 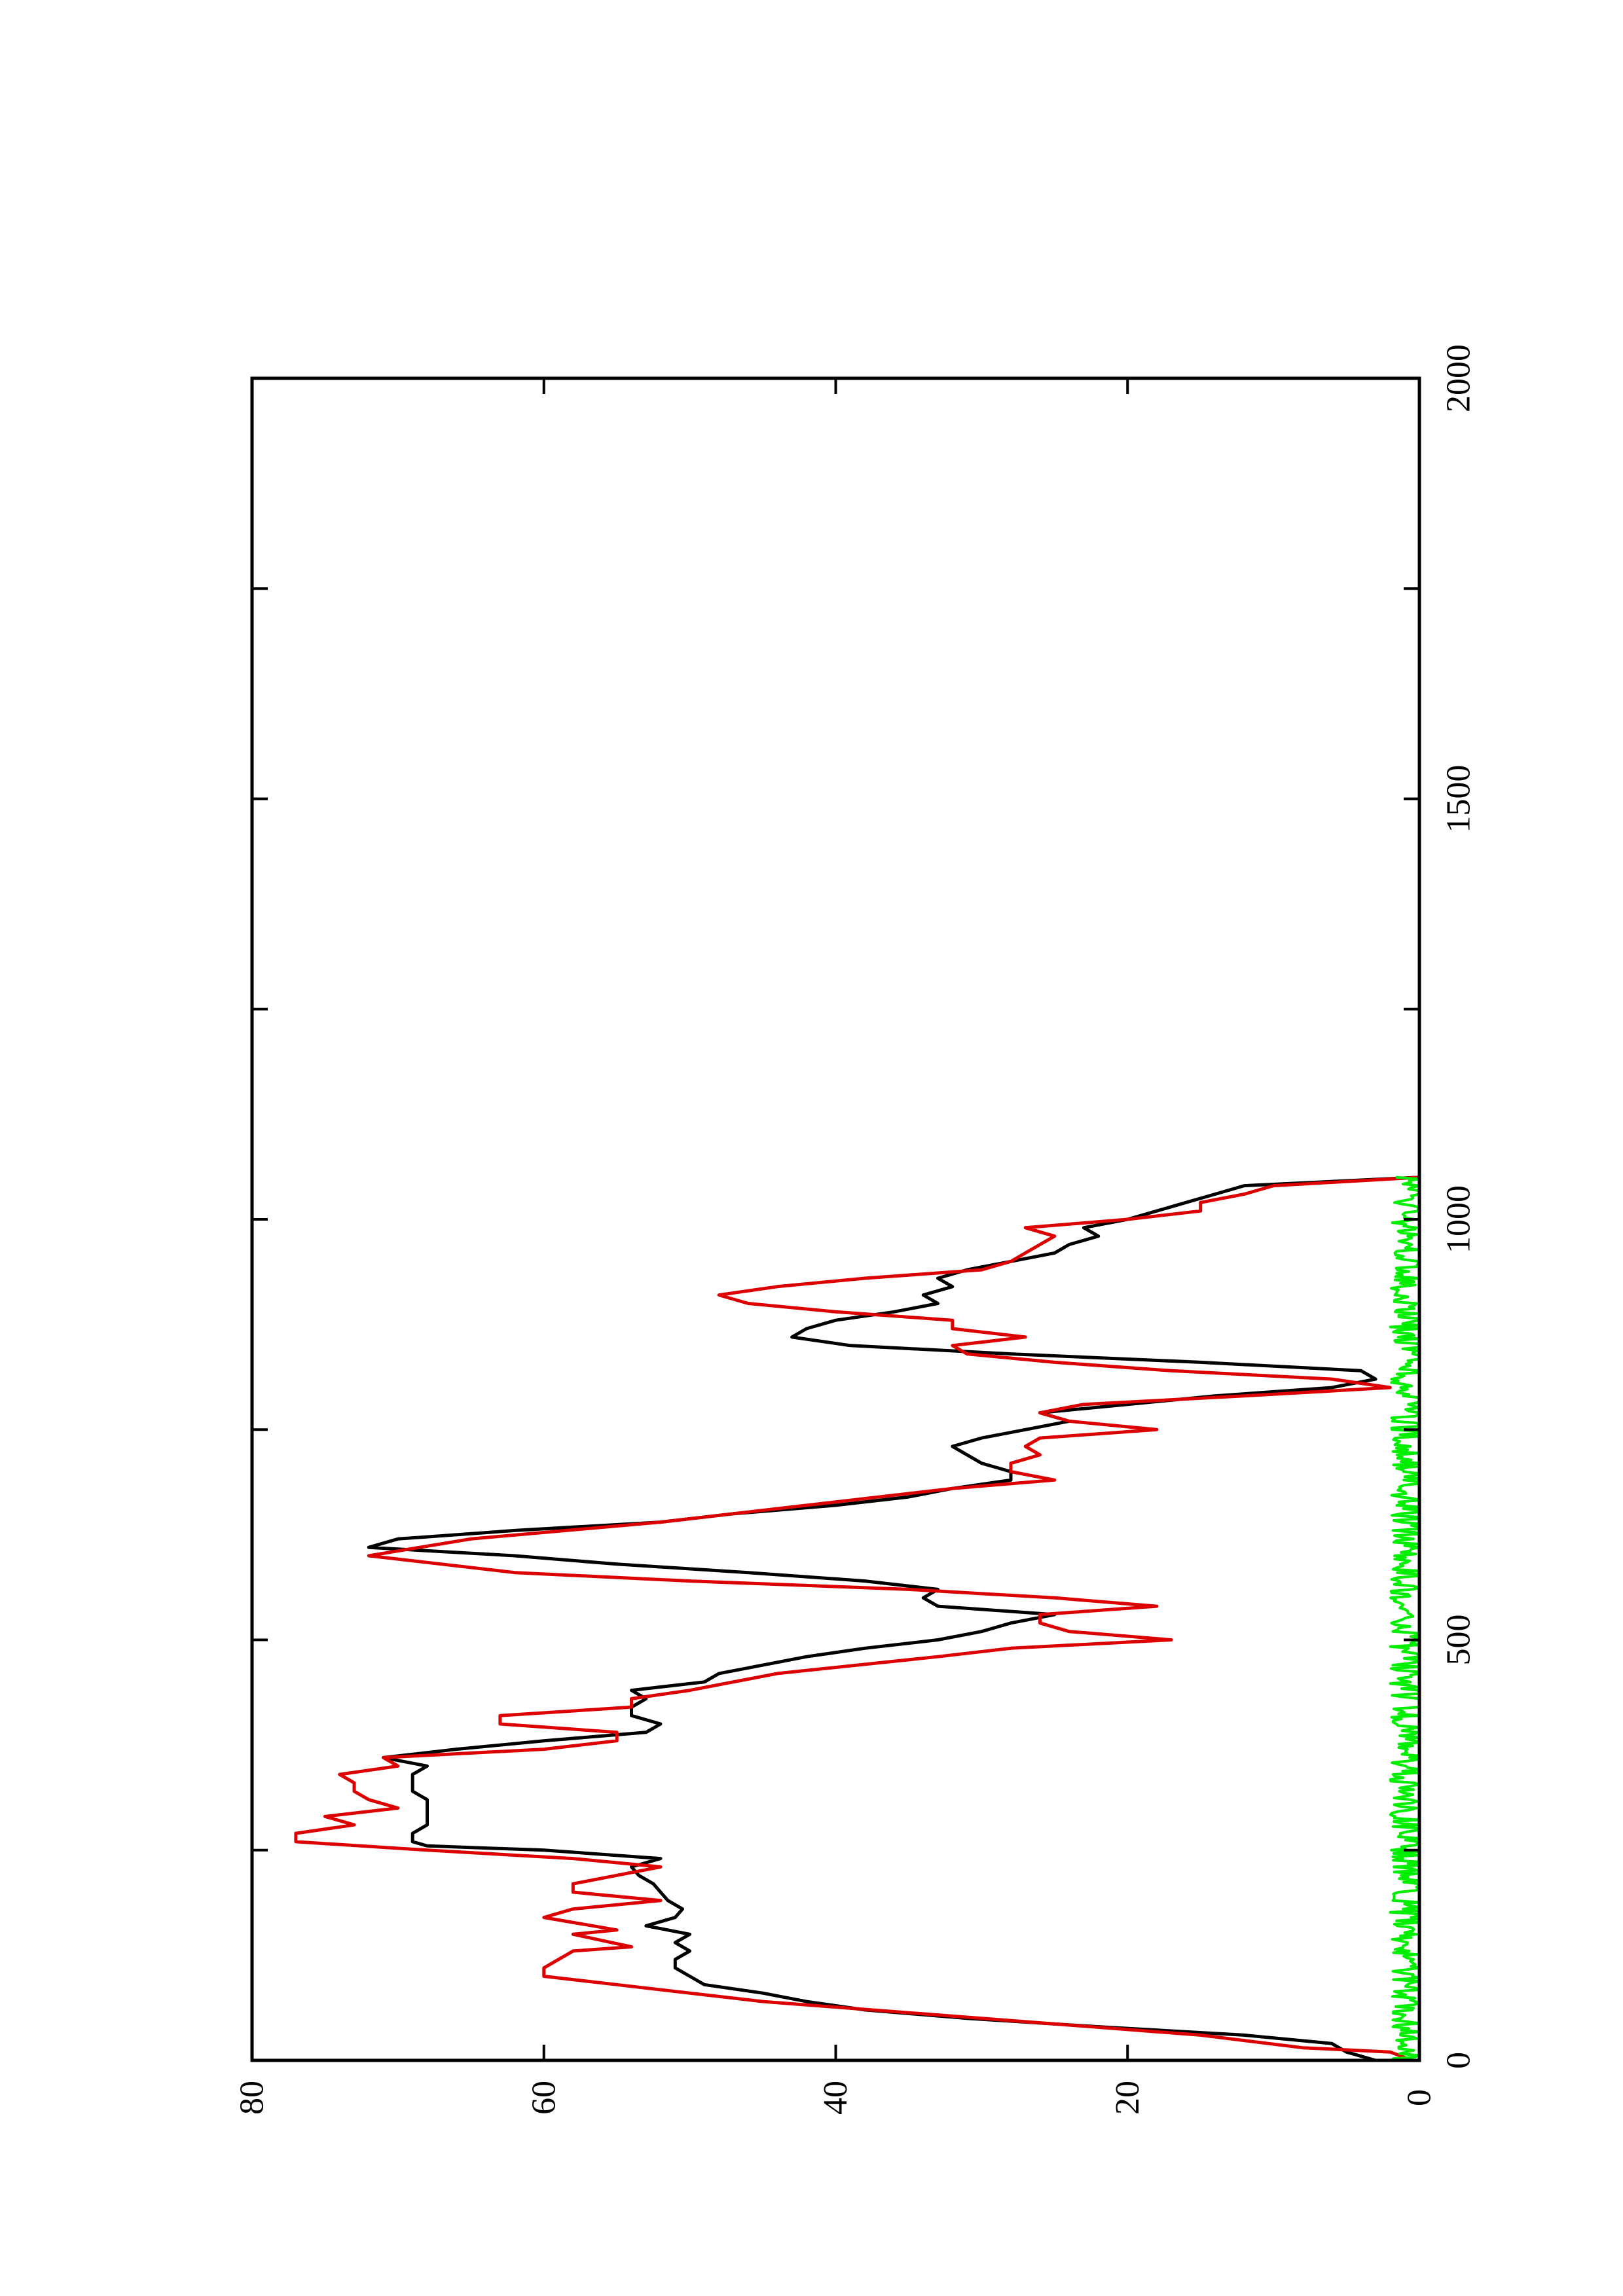 I want to click on x-tick-label-2: 1000, so click(x=1459, y=1219).